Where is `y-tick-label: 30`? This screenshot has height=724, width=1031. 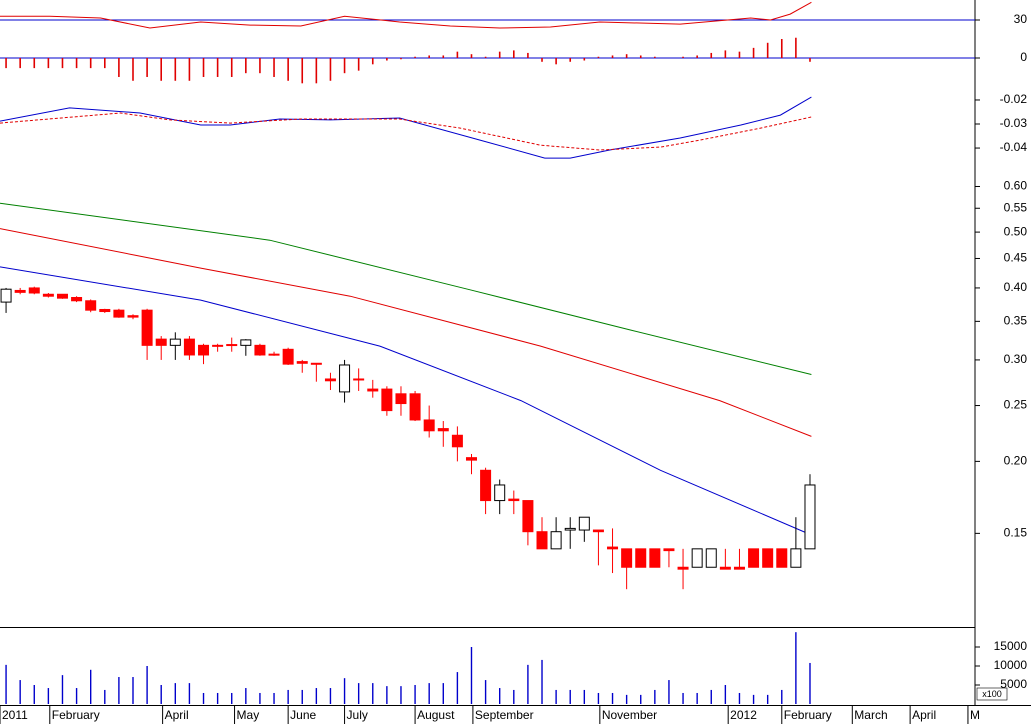
y-tick-label: 30 is located at coordinates (1021, 19).